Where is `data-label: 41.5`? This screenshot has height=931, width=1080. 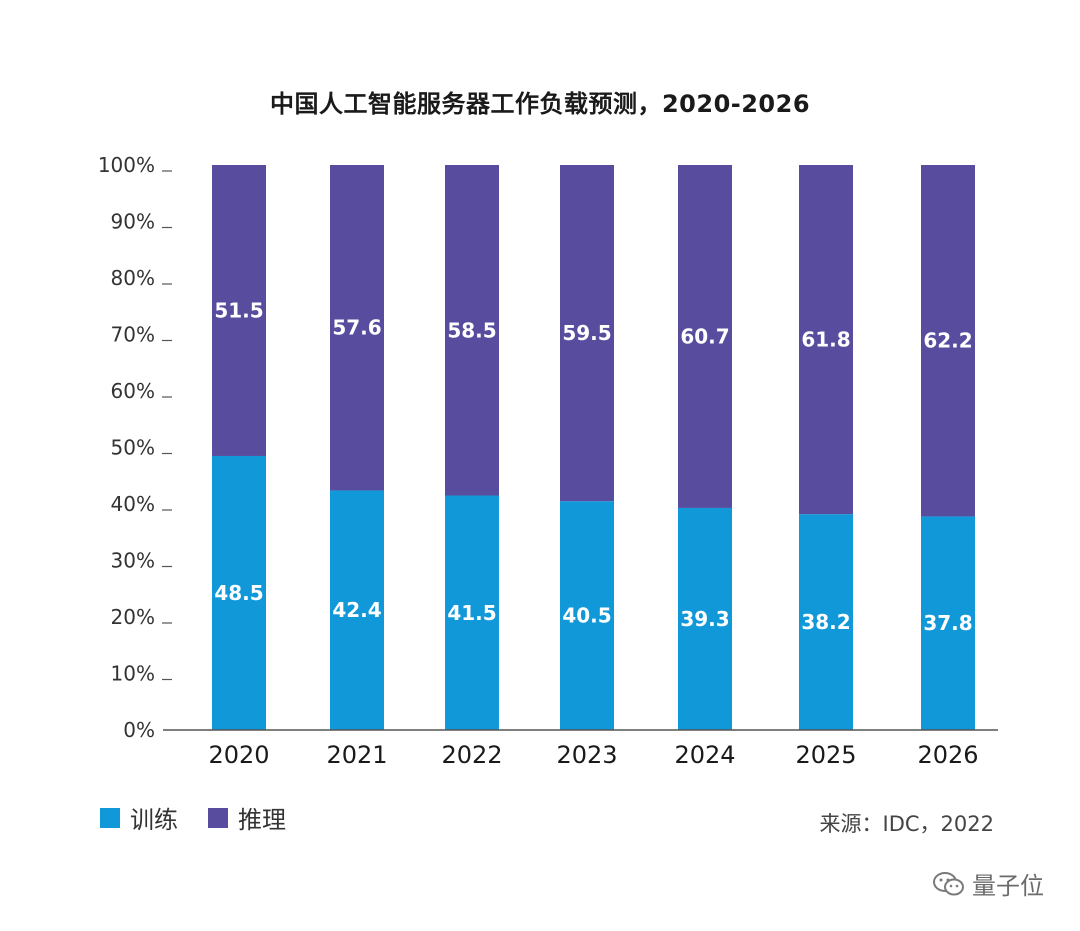 data-label: 41.5 is located at coordinates (471, 613).